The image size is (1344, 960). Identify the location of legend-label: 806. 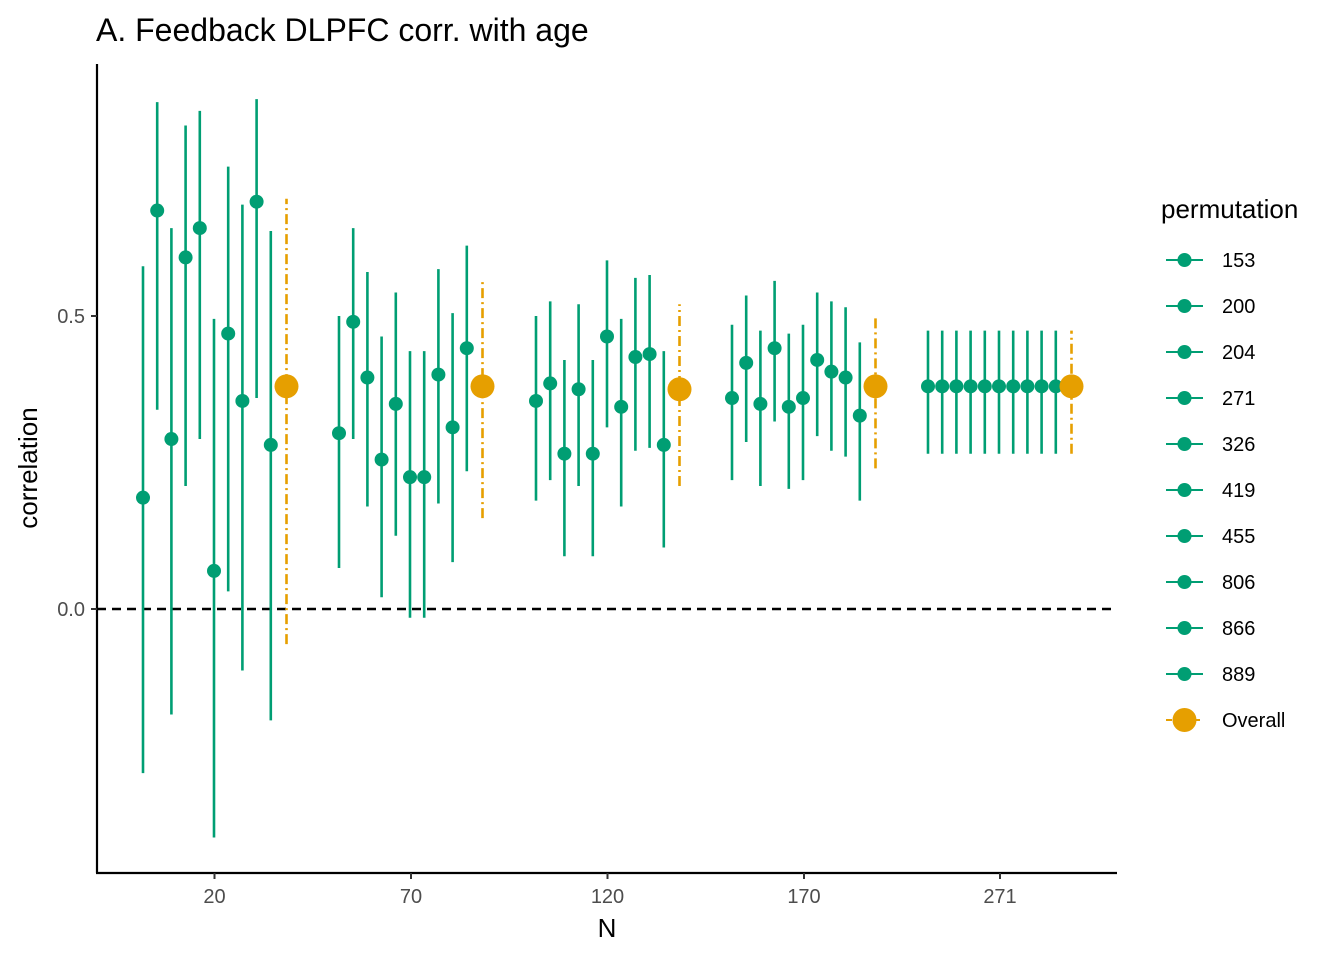
(1238, 583).